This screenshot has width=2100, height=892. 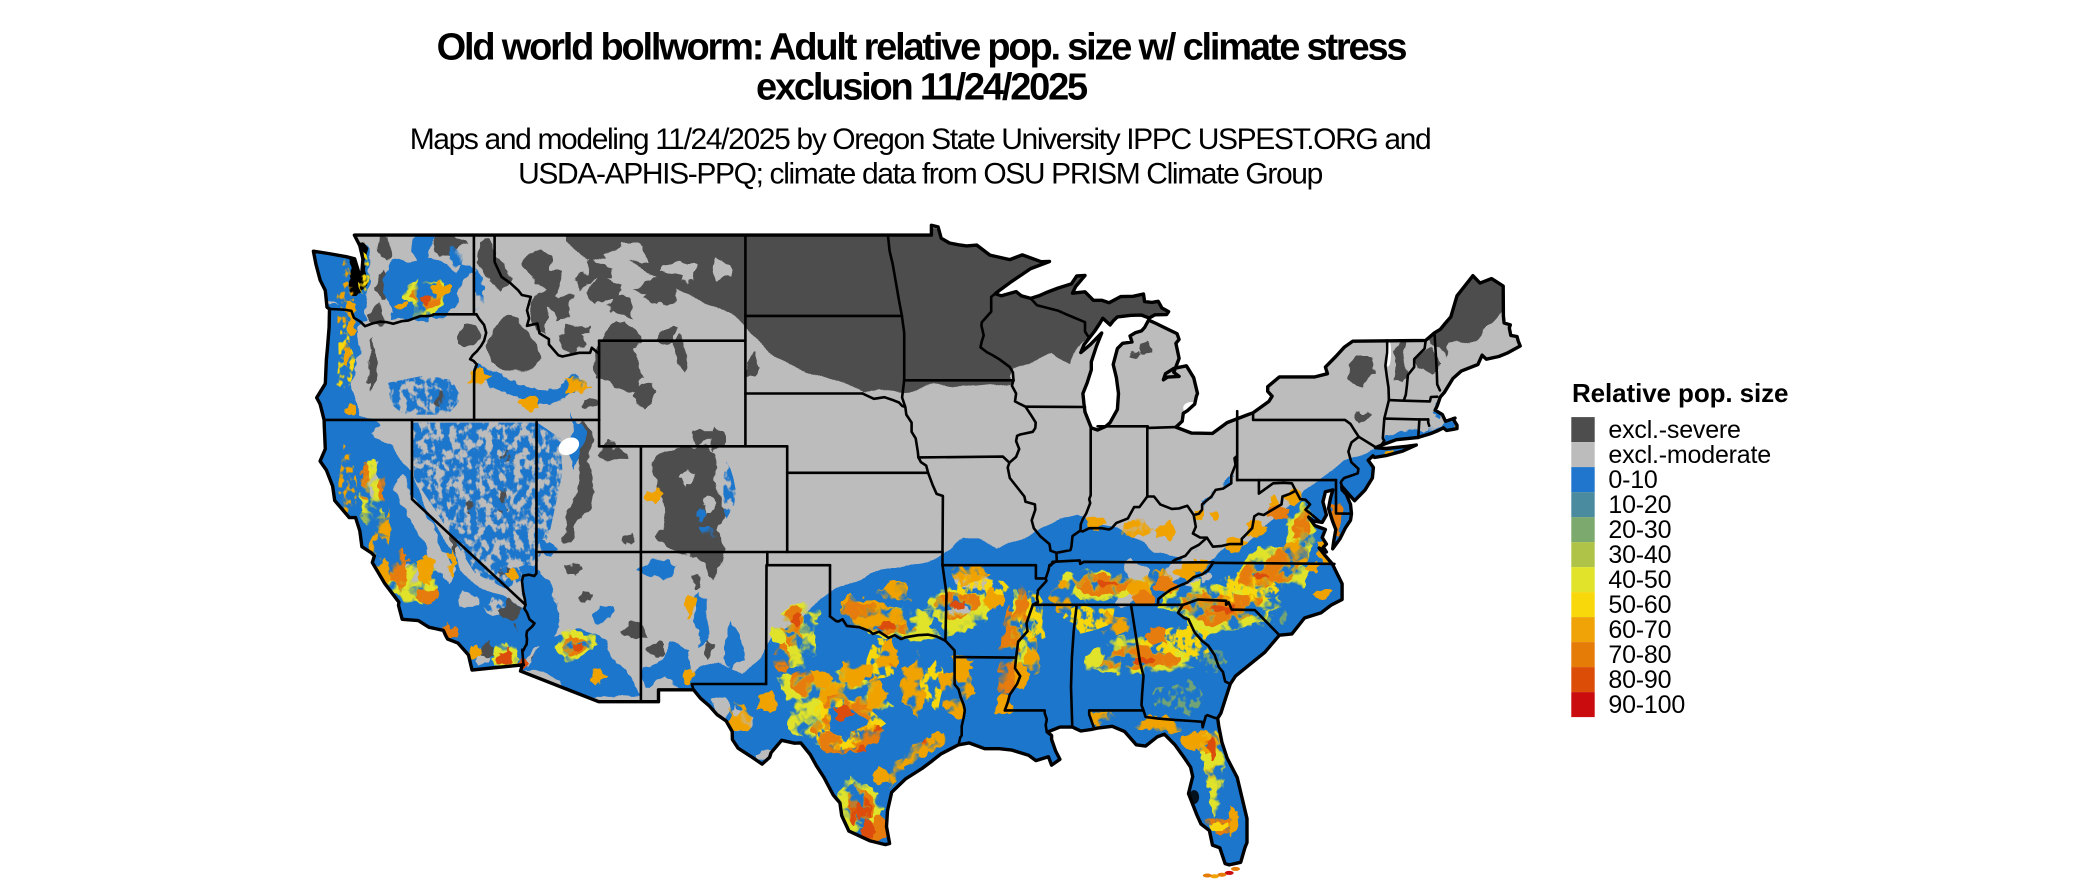 I want to click on svg-text: exclusion 11/24/2025, so click(x=922, y=87).